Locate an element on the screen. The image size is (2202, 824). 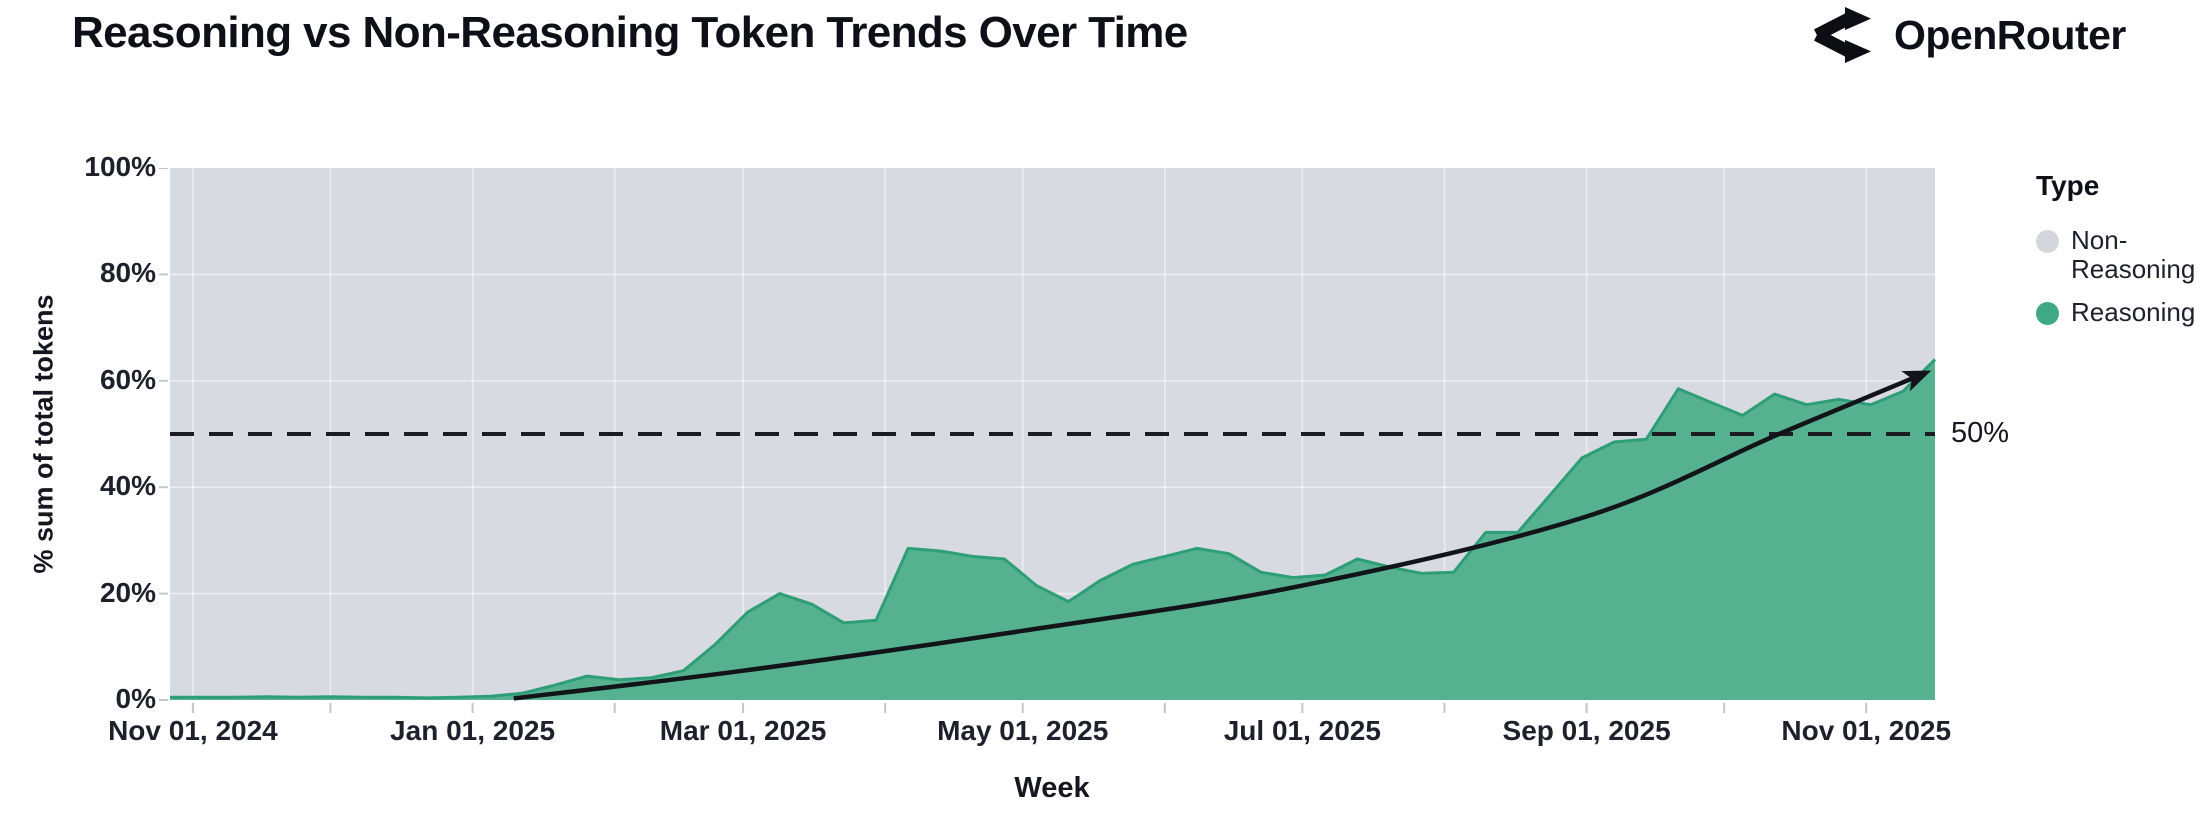
x-tick-label: Sep 01, 2025 is located at coordinates (1586, 730).